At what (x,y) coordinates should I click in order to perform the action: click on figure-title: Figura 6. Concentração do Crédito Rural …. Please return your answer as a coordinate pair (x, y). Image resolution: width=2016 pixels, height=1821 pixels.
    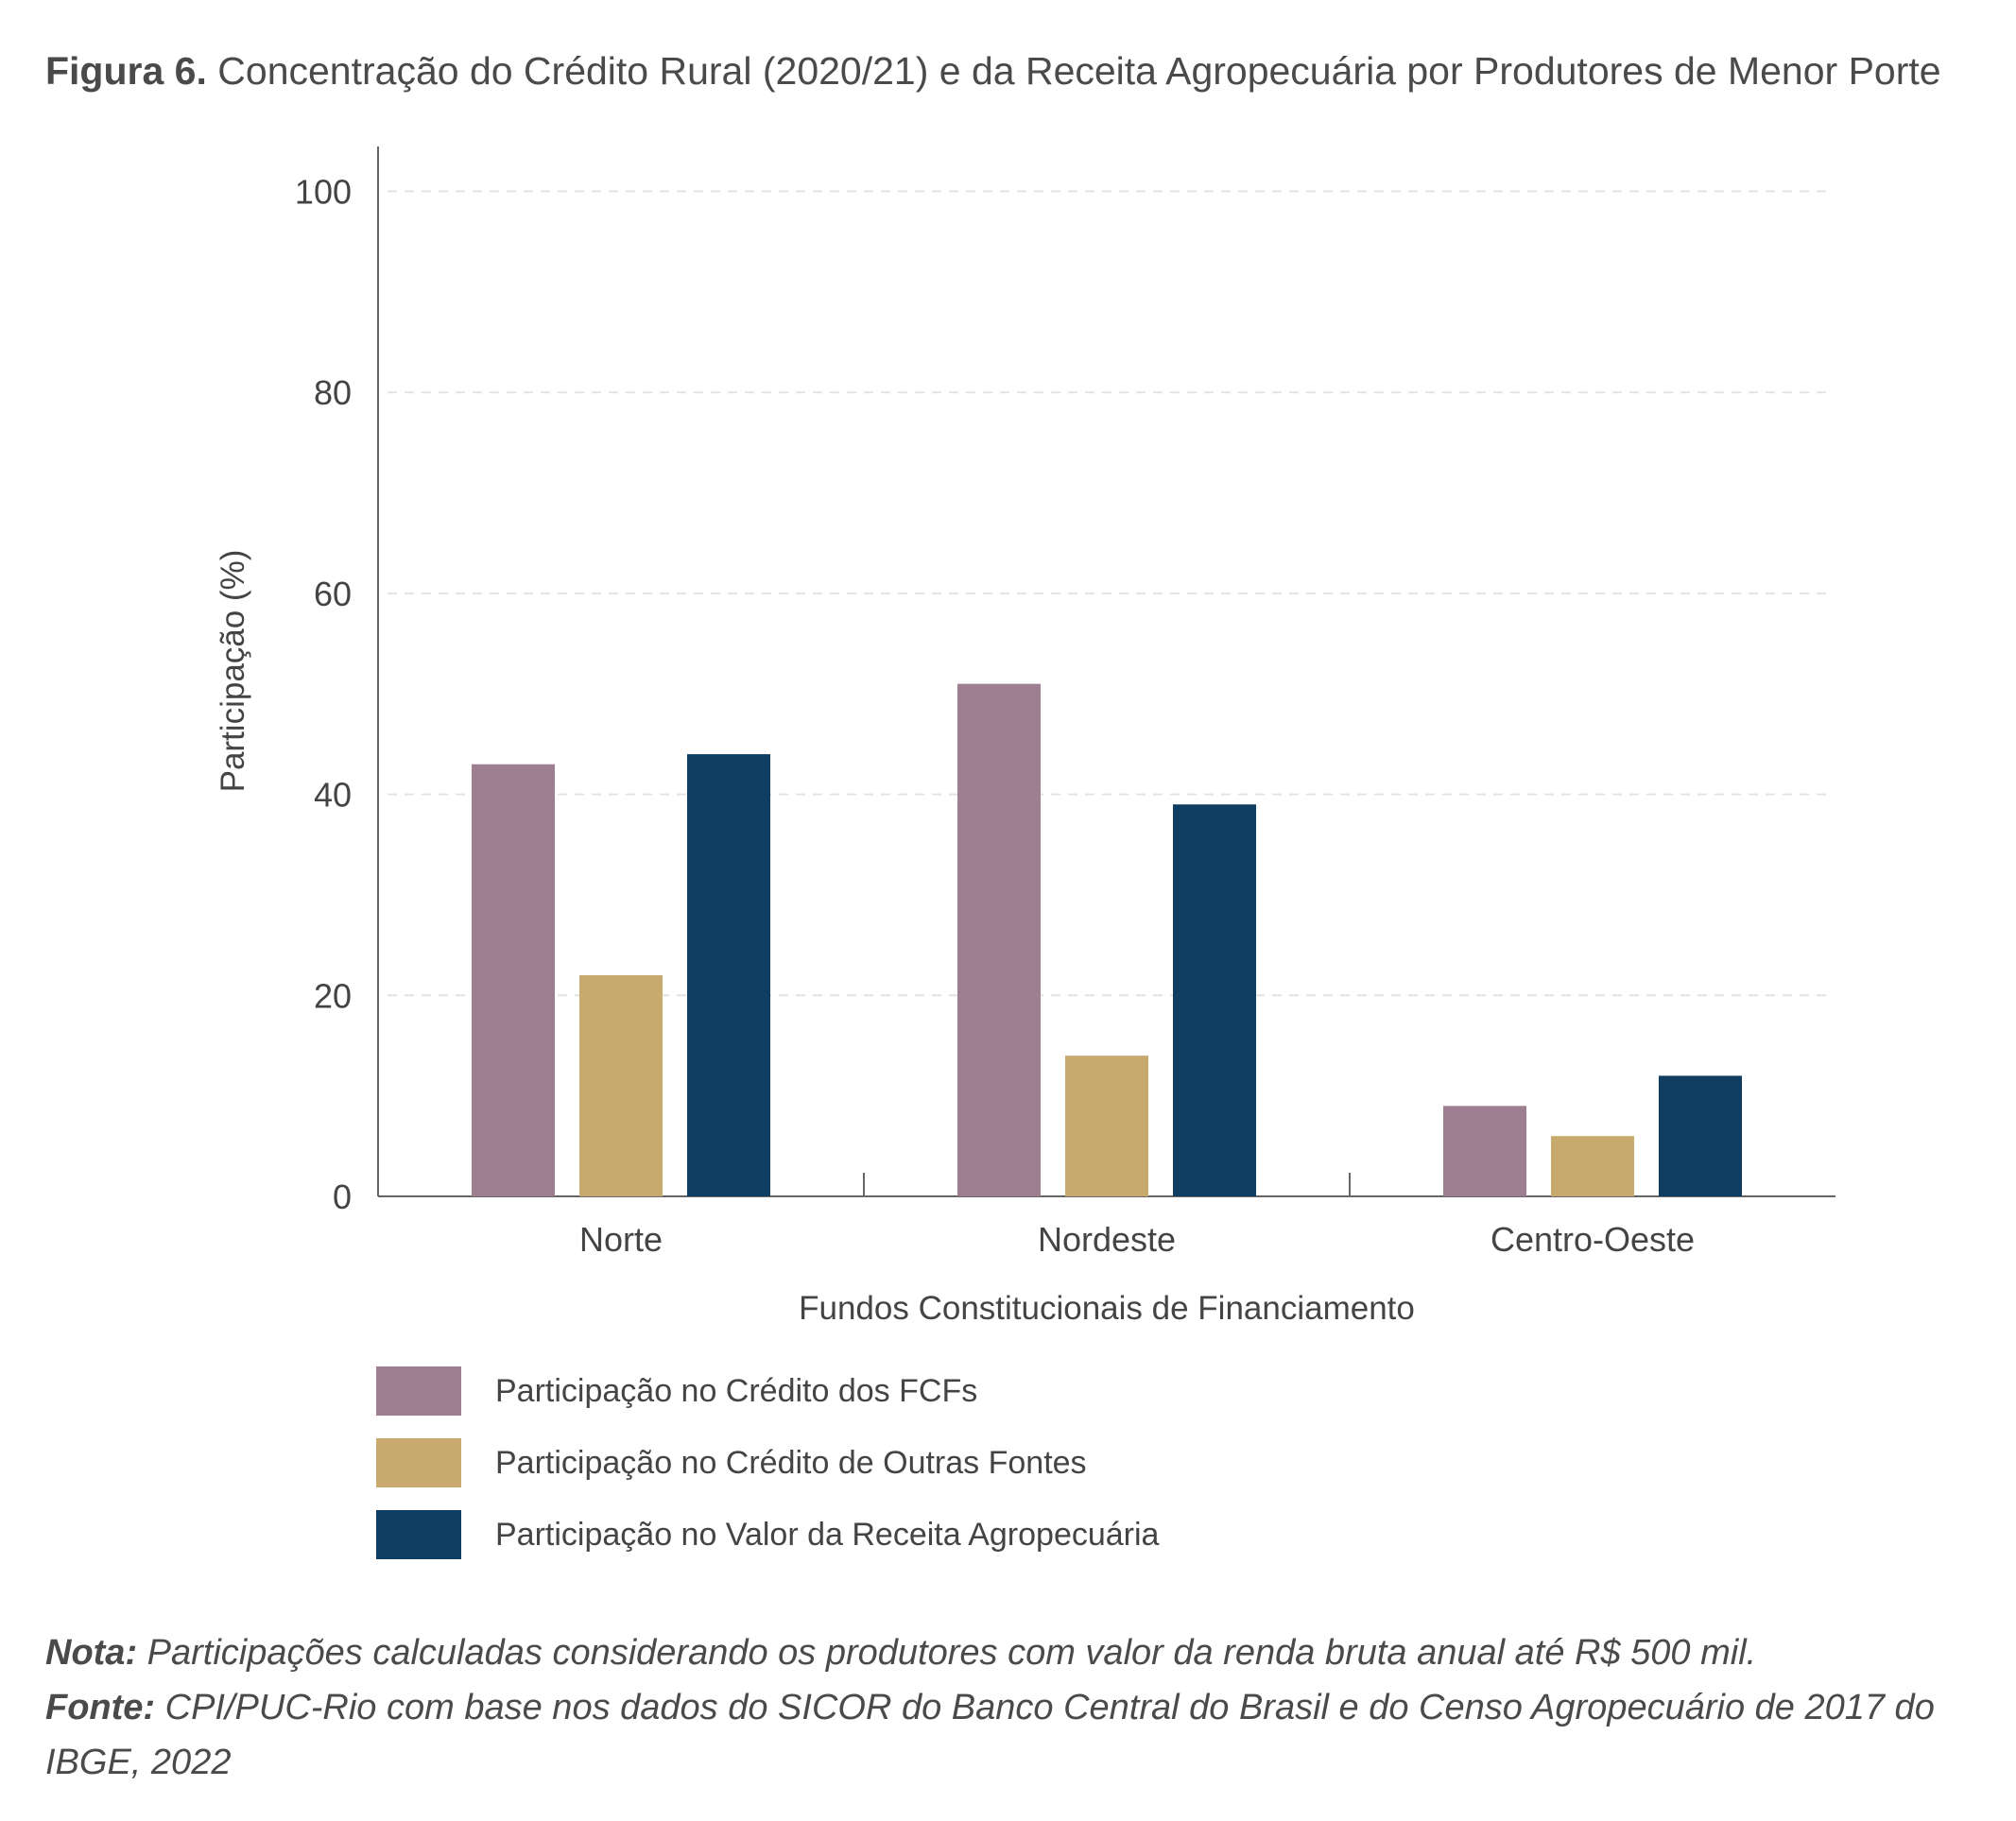
    Looking at the image, I should click on (993, 71).